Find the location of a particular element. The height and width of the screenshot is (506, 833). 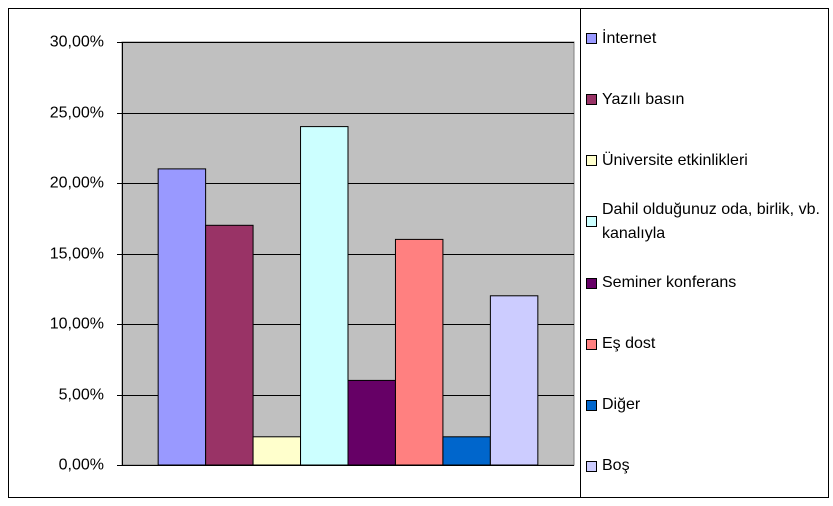

legend-label: Yazılı basın is located at coordinates (643, 99).